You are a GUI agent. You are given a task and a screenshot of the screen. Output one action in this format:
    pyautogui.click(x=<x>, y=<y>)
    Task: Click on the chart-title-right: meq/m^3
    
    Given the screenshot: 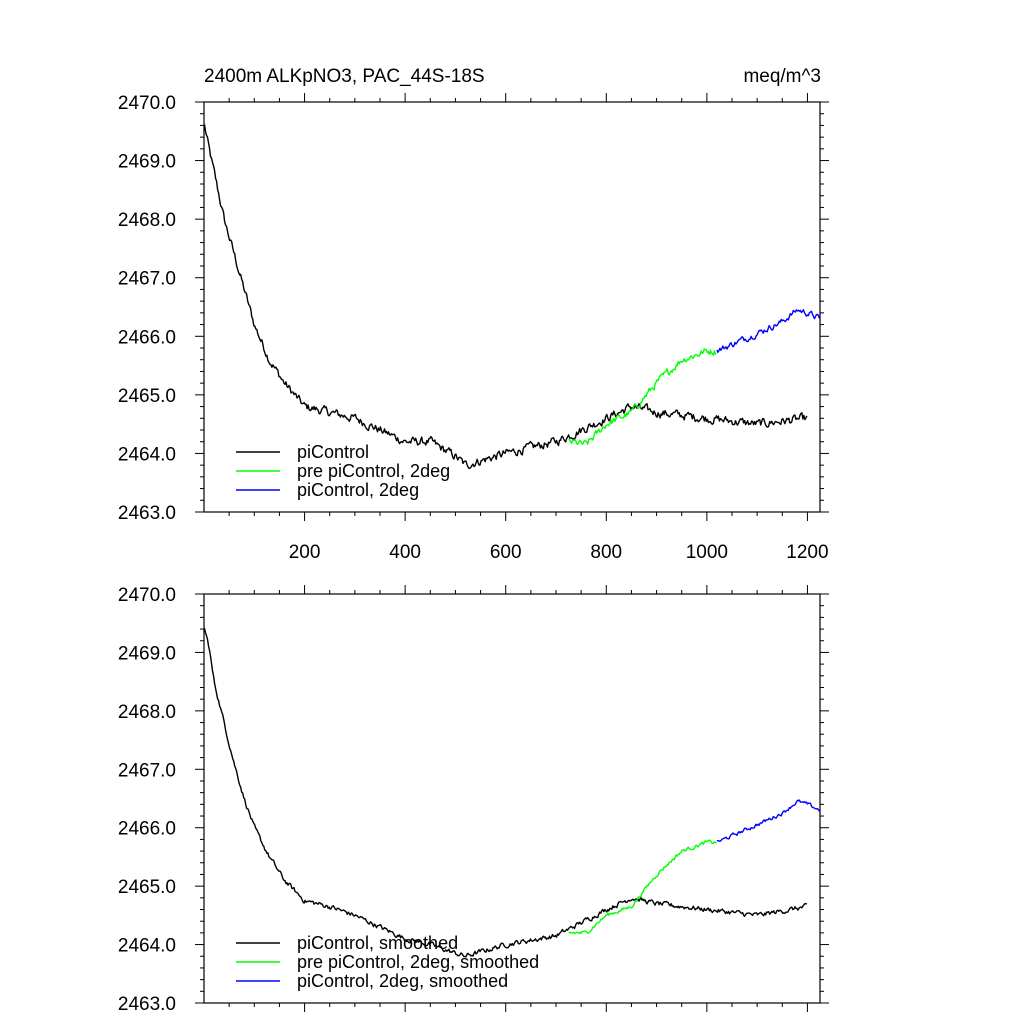 What is the action you would take?
    pyautogui.click(x=782, y=76)
    